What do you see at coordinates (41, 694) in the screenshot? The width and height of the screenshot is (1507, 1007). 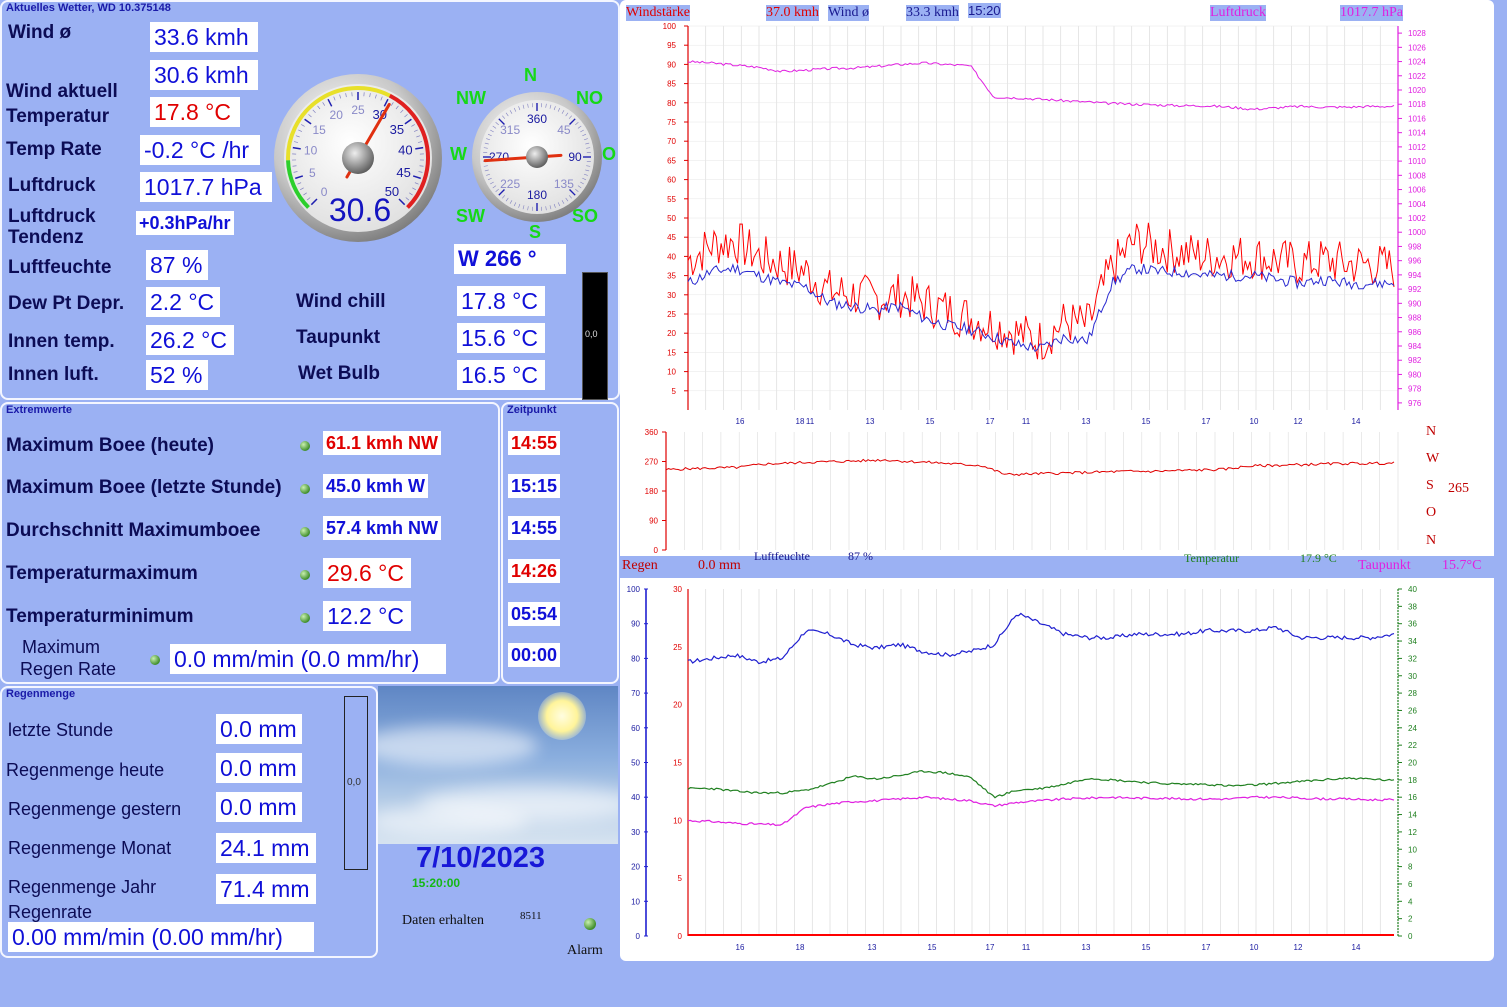 I see `rain-title: Regenmenge` at bounding box center [41, 694].